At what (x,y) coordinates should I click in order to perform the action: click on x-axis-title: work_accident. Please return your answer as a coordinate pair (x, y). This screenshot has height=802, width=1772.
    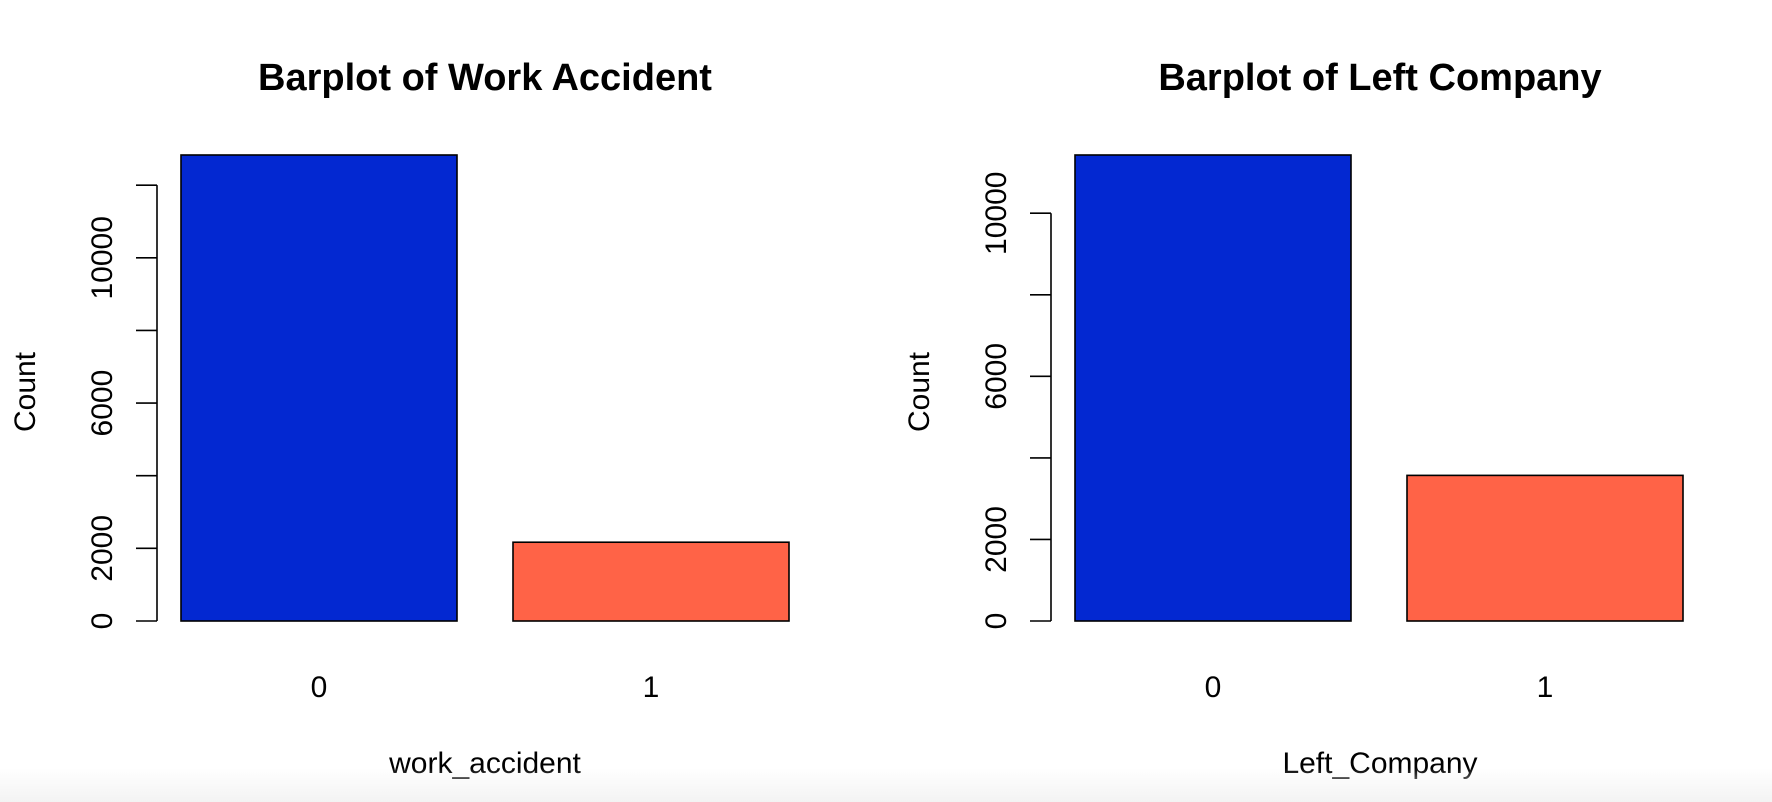
    Looking at the image, I should click on (484, 763).